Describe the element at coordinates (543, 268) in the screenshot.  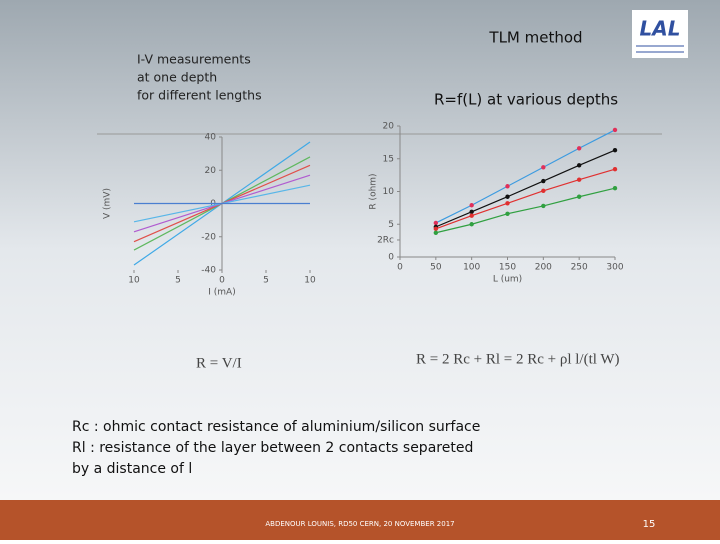
I see `x-tick-label: 200` at that location.